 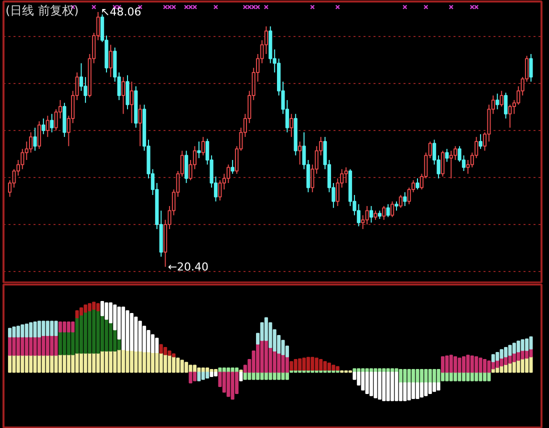 What do you see at coordinates (188, 267) in the screenshot?
I see `annotation: ←20.40` at bounding box center [188, 267].